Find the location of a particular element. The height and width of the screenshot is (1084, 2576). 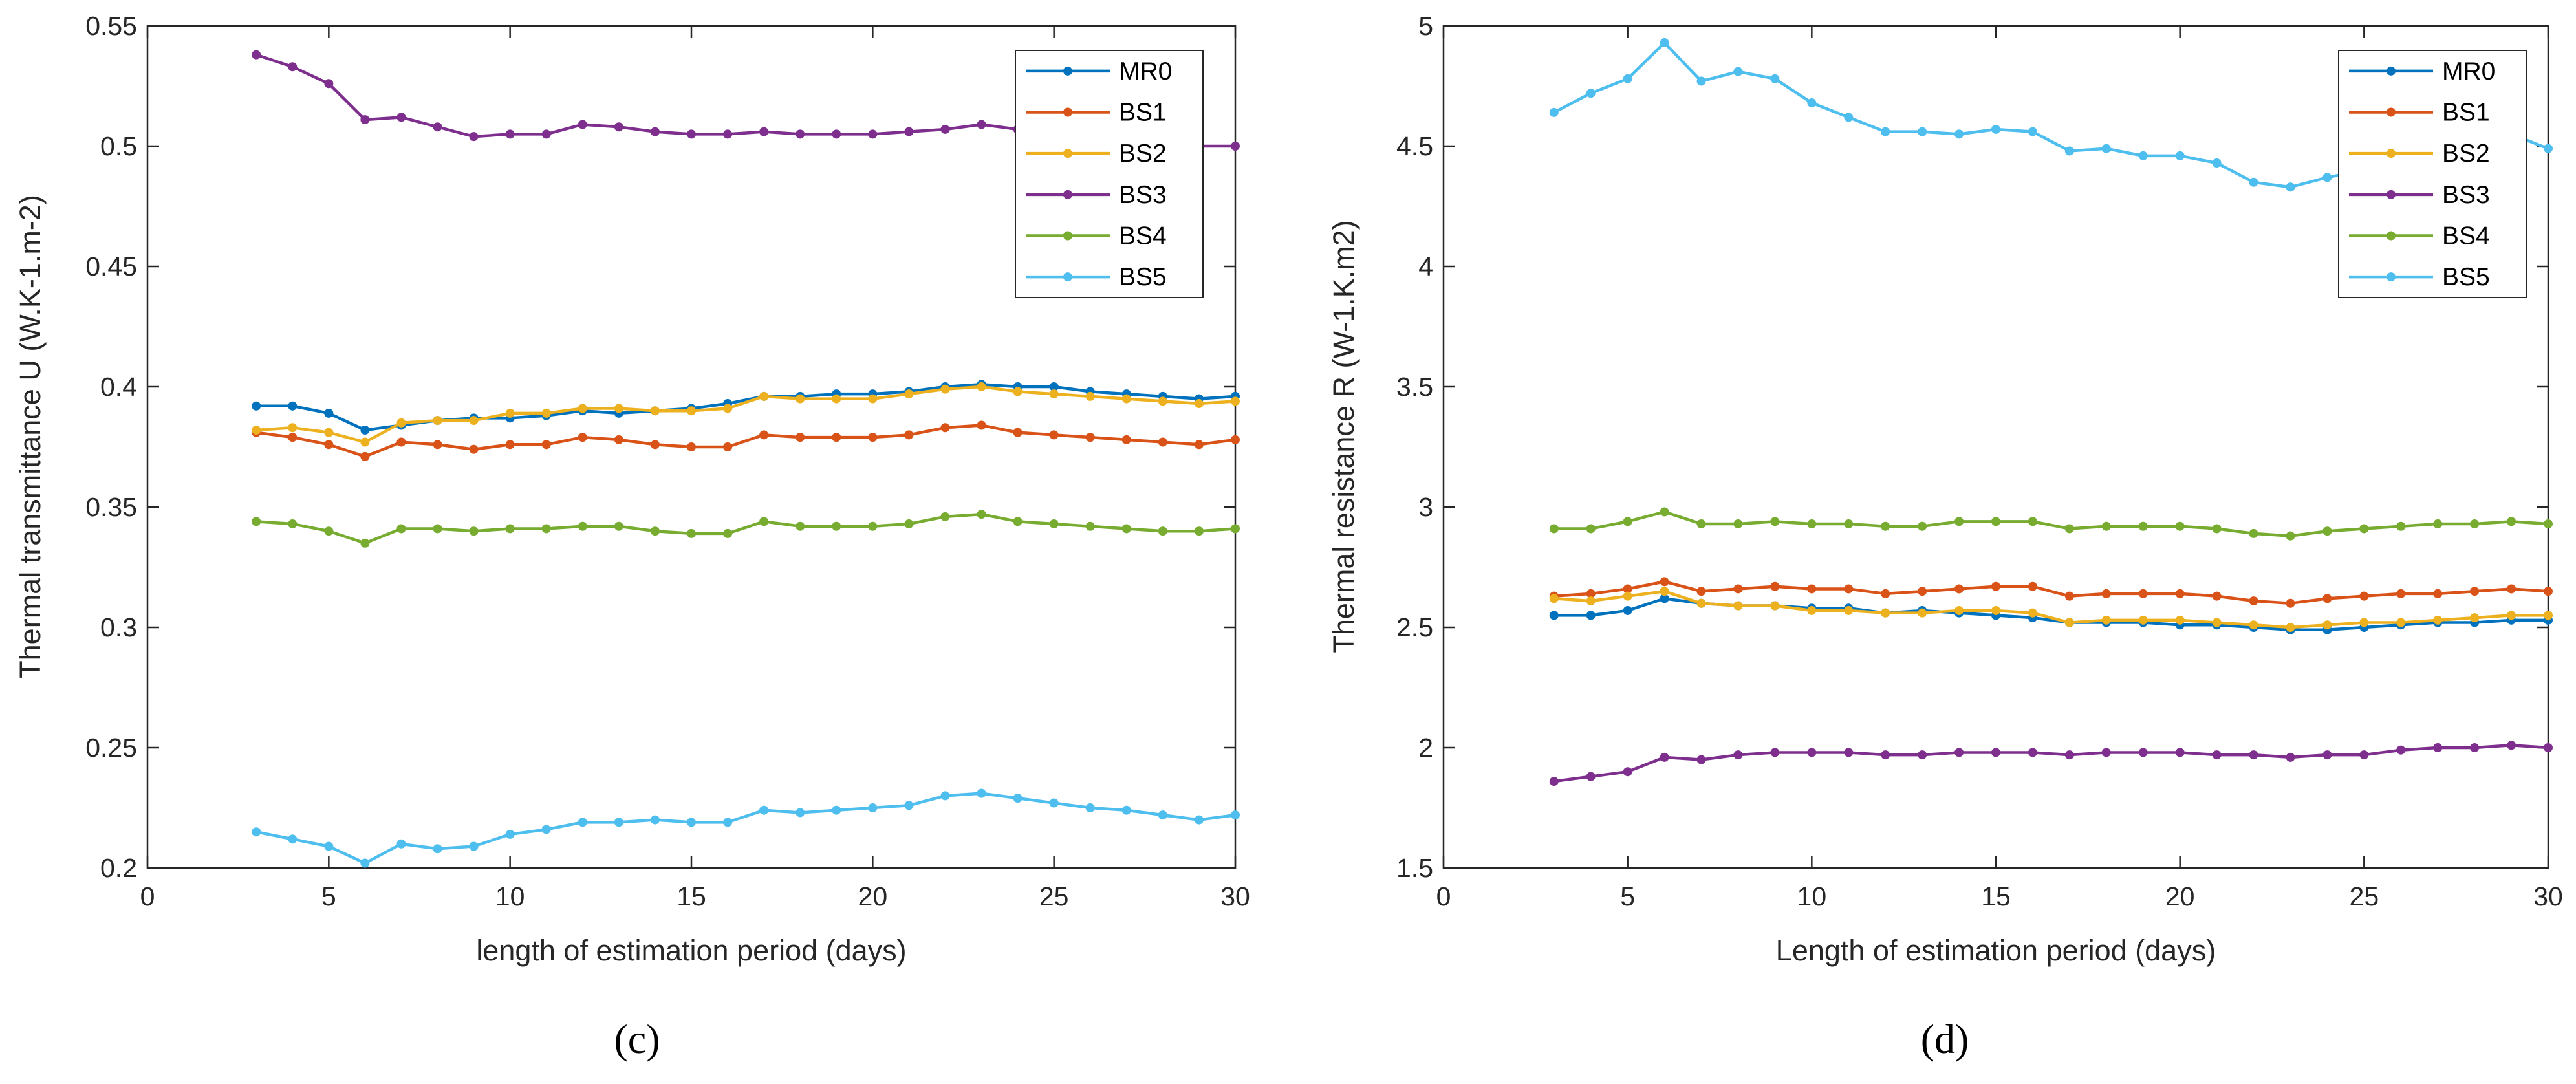

chart-d-x-tick-label: 20 is located at coordinates (2180, 896).